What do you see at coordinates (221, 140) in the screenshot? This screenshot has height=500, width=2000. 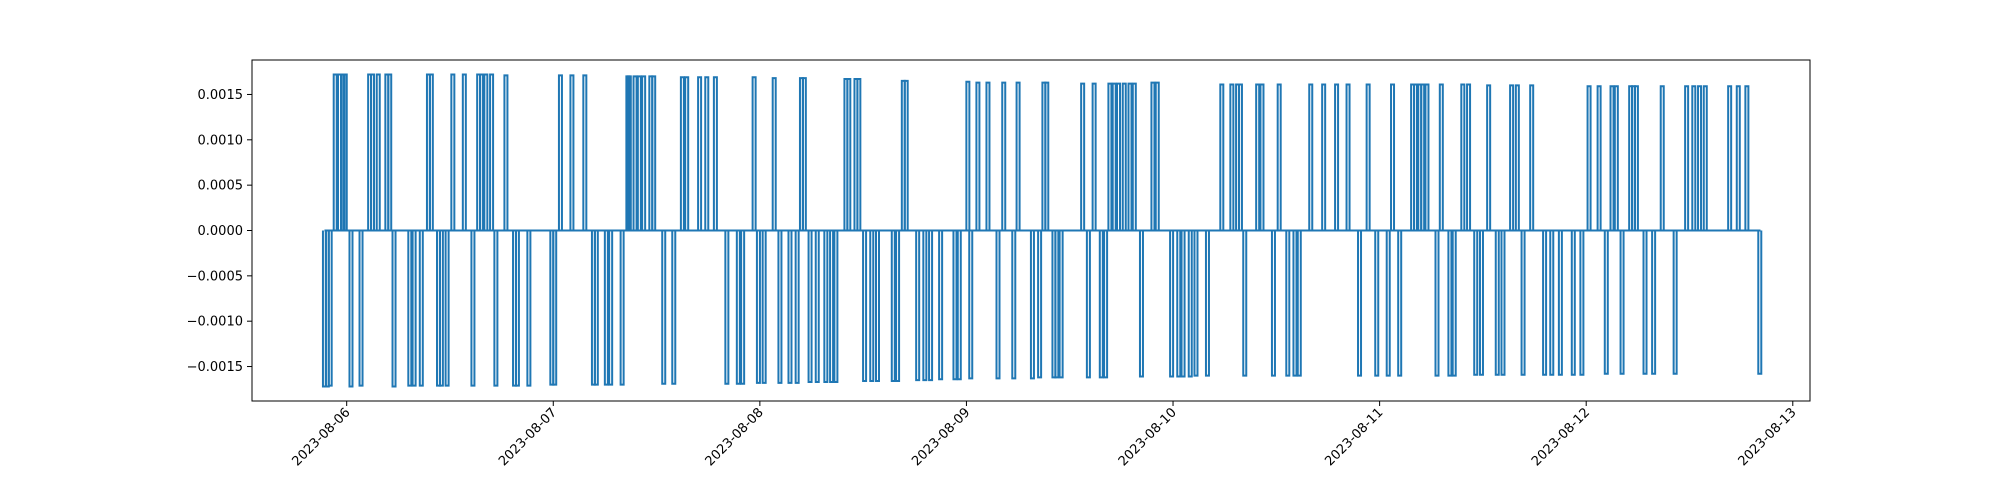 I see `y-tick-label: 0.0010` at bounding box center [221, 140].